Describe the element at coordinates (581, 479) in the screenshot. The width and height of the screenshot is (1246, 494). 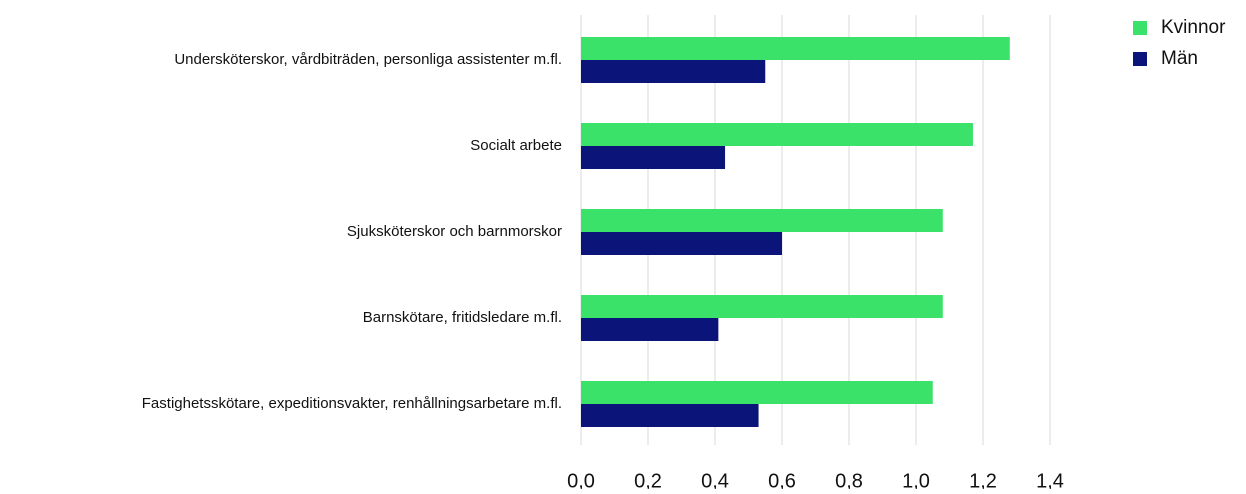
I see `x-tick-label: 0,0` at that location.